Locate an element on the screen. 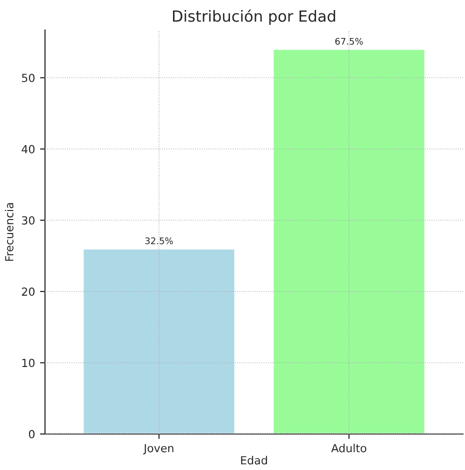  annotation: 67.5% is located at coordinates (349, 41).